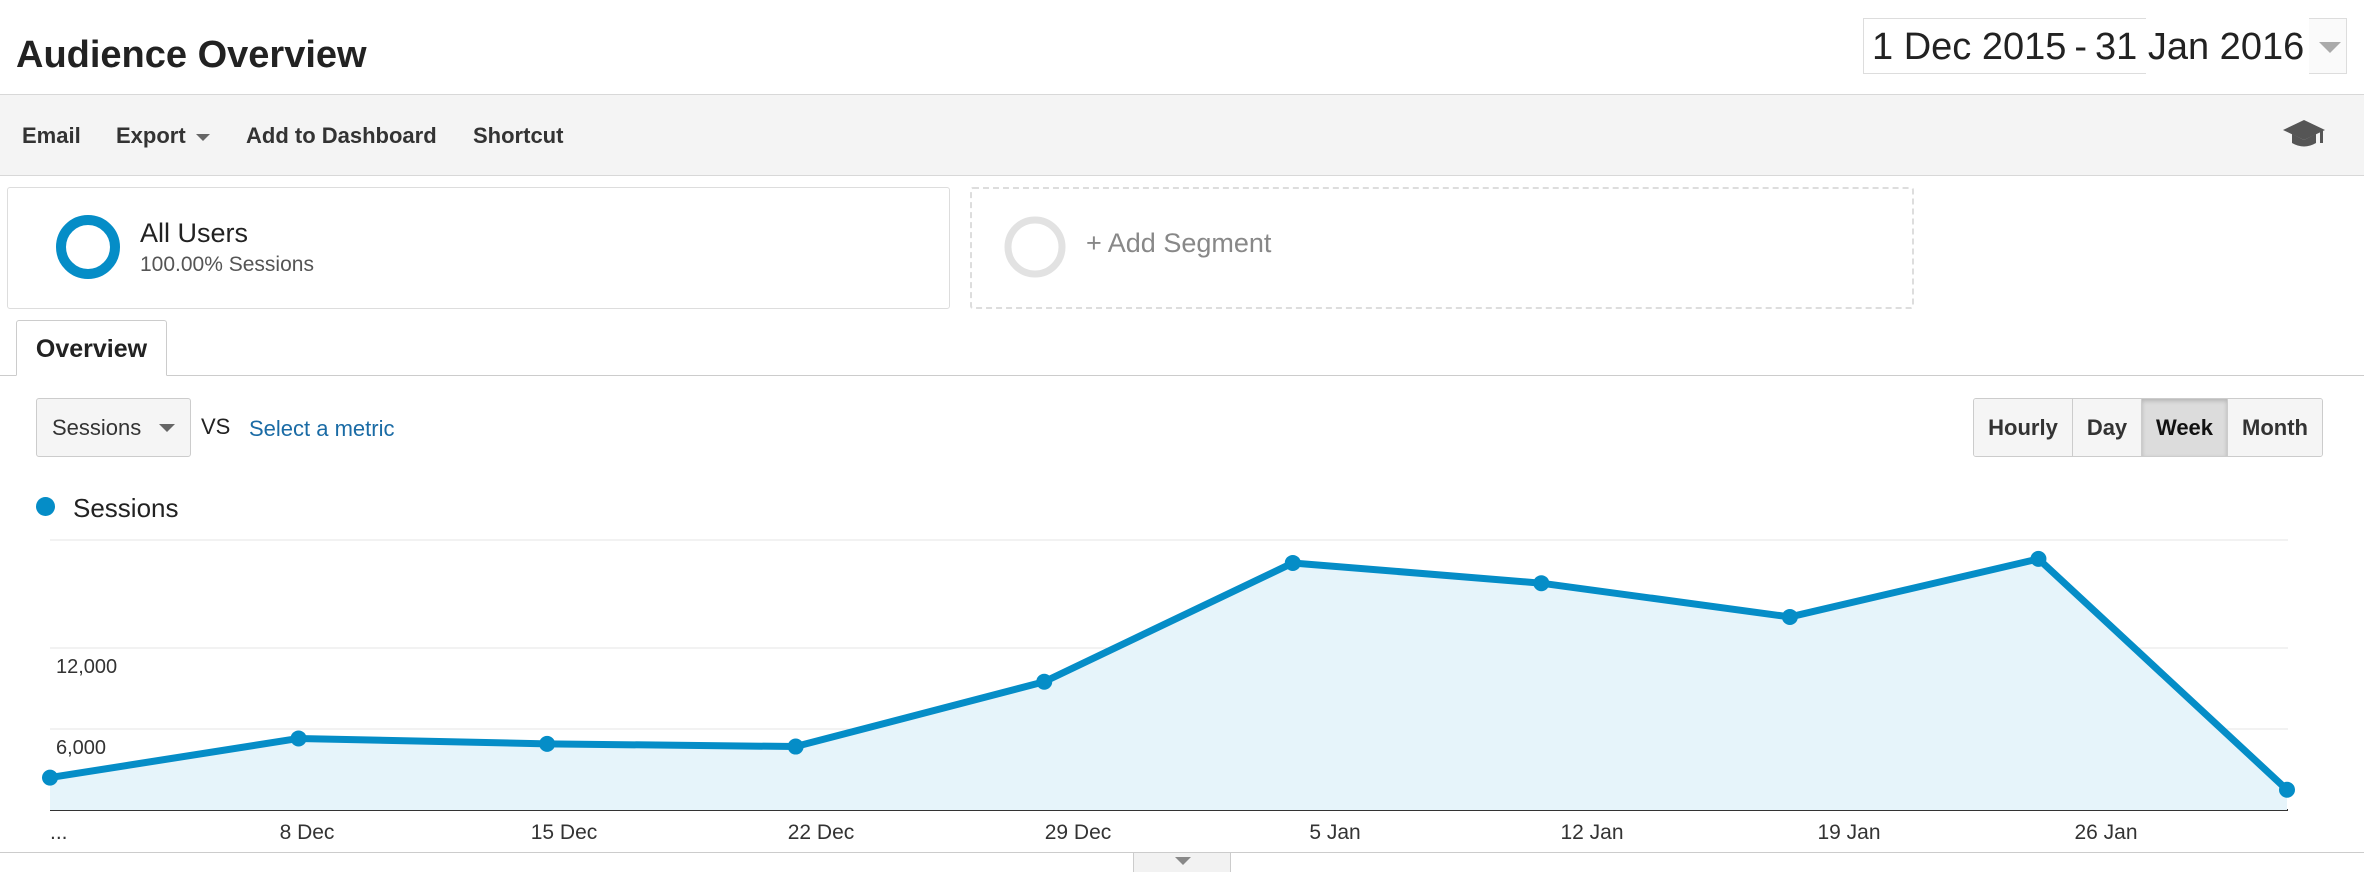  What do you see at coordinates (2274, 427) in the screenshot?
I see `granularity-month-button: Month` at bounding box center [2274, 427].